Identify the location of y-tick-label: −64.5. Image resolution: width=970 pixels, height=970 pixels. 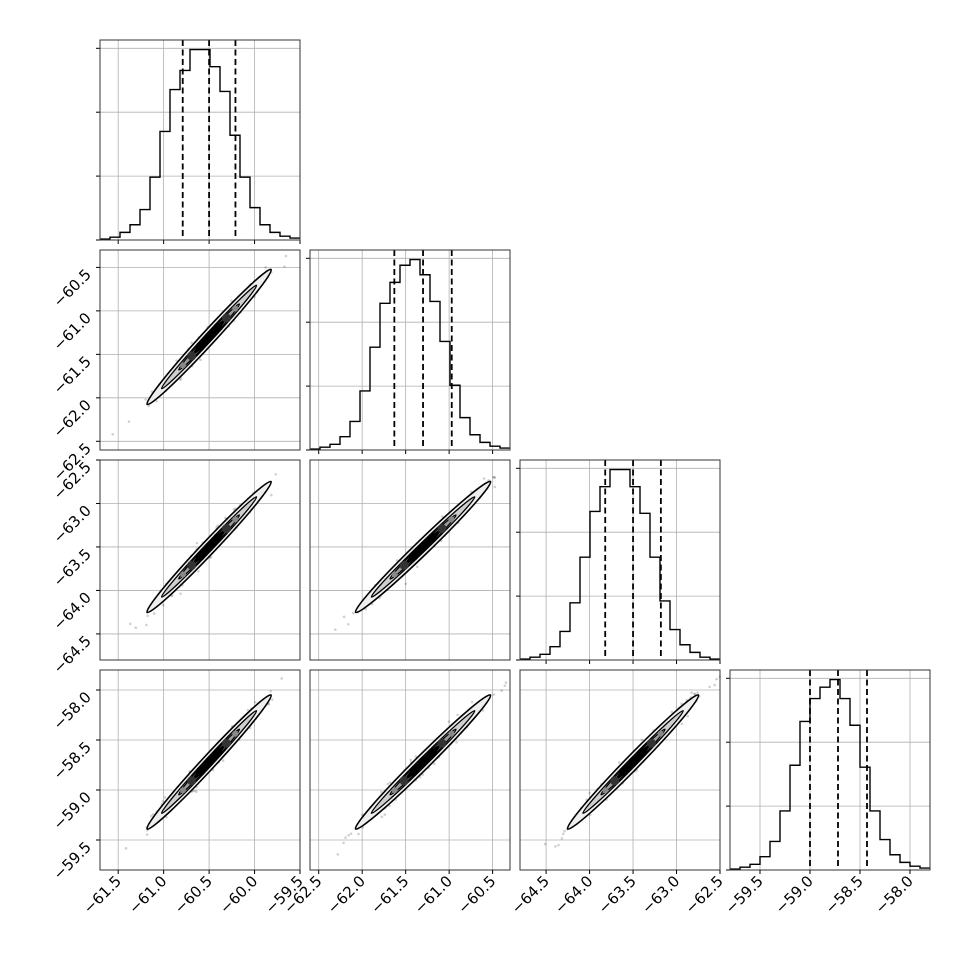
(72, 654).